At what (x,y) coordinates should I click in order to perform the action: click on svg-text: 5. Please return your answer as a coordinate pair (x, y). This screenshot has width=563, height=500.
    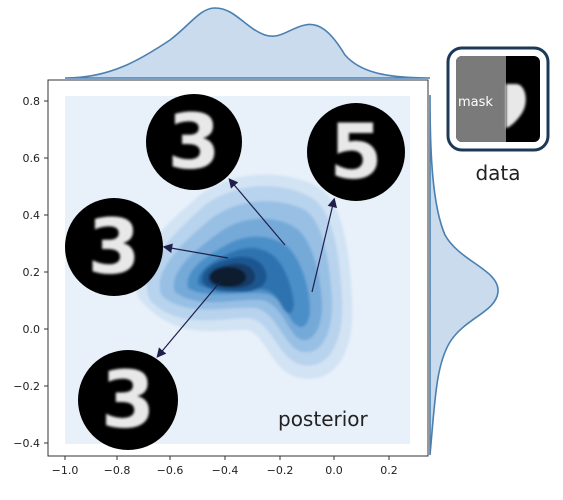
    Looking at the image, I should click on (356, 151).